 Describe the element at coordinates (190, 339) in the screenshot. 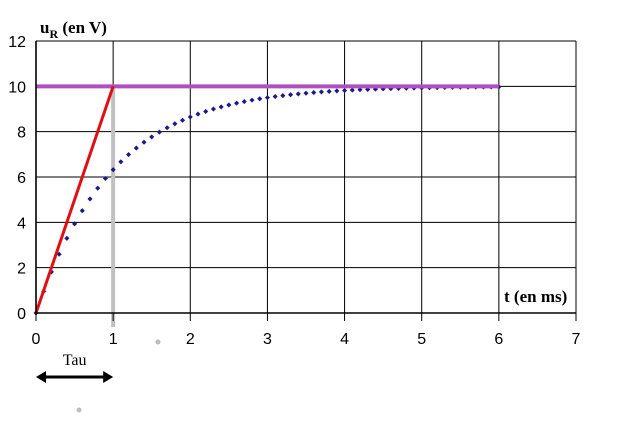

I see `x-tick-label: 2` at that location.